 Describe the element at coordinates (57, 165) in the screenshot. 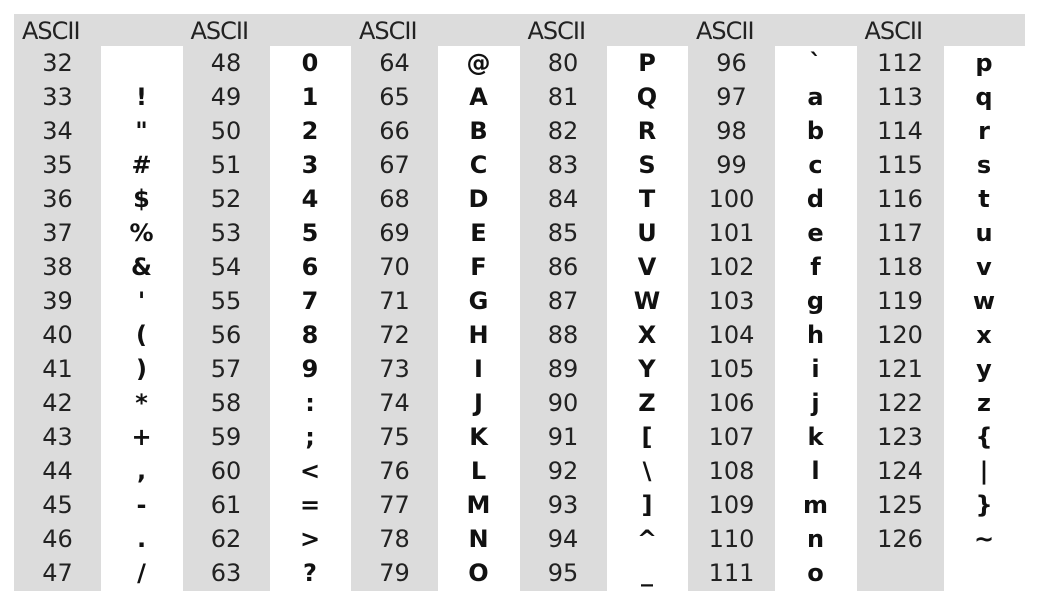

I see `ascii-code-cell: 35` at that location.